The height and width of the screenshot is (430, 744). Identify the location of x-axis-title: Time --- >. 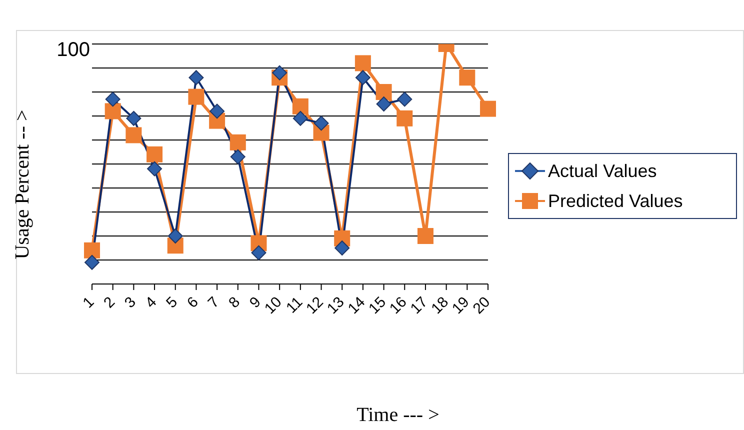
(398, 415).